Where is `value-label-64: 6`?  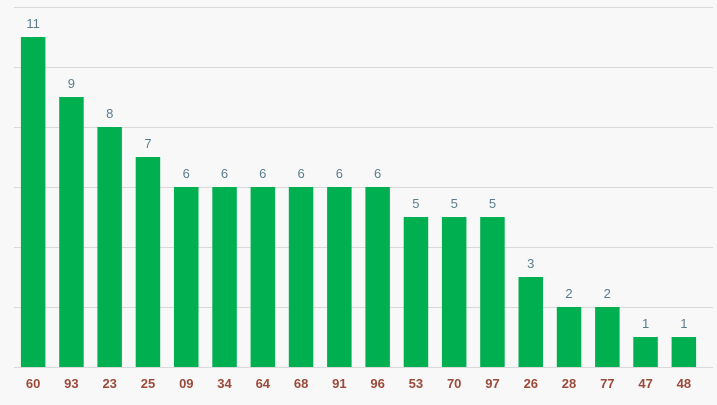
value-label-64: 6 is located at coordinates (262, 173).